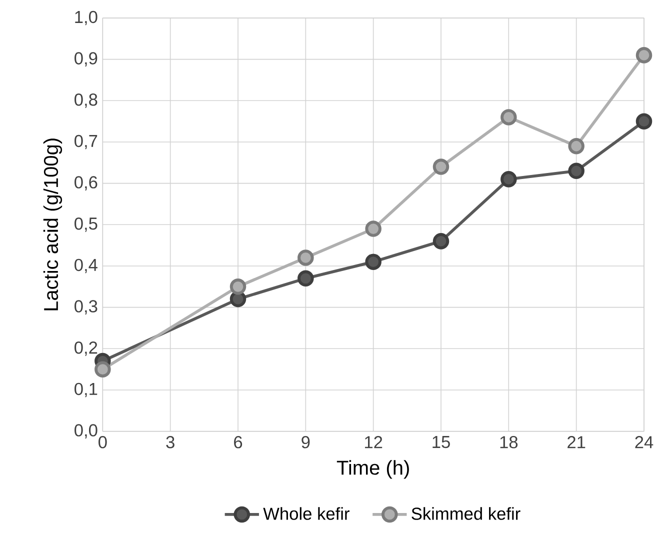  Describe the element at coordinates (466, 513) in the screenshot. I see `legend-label: Skimmed kefir` at that location.